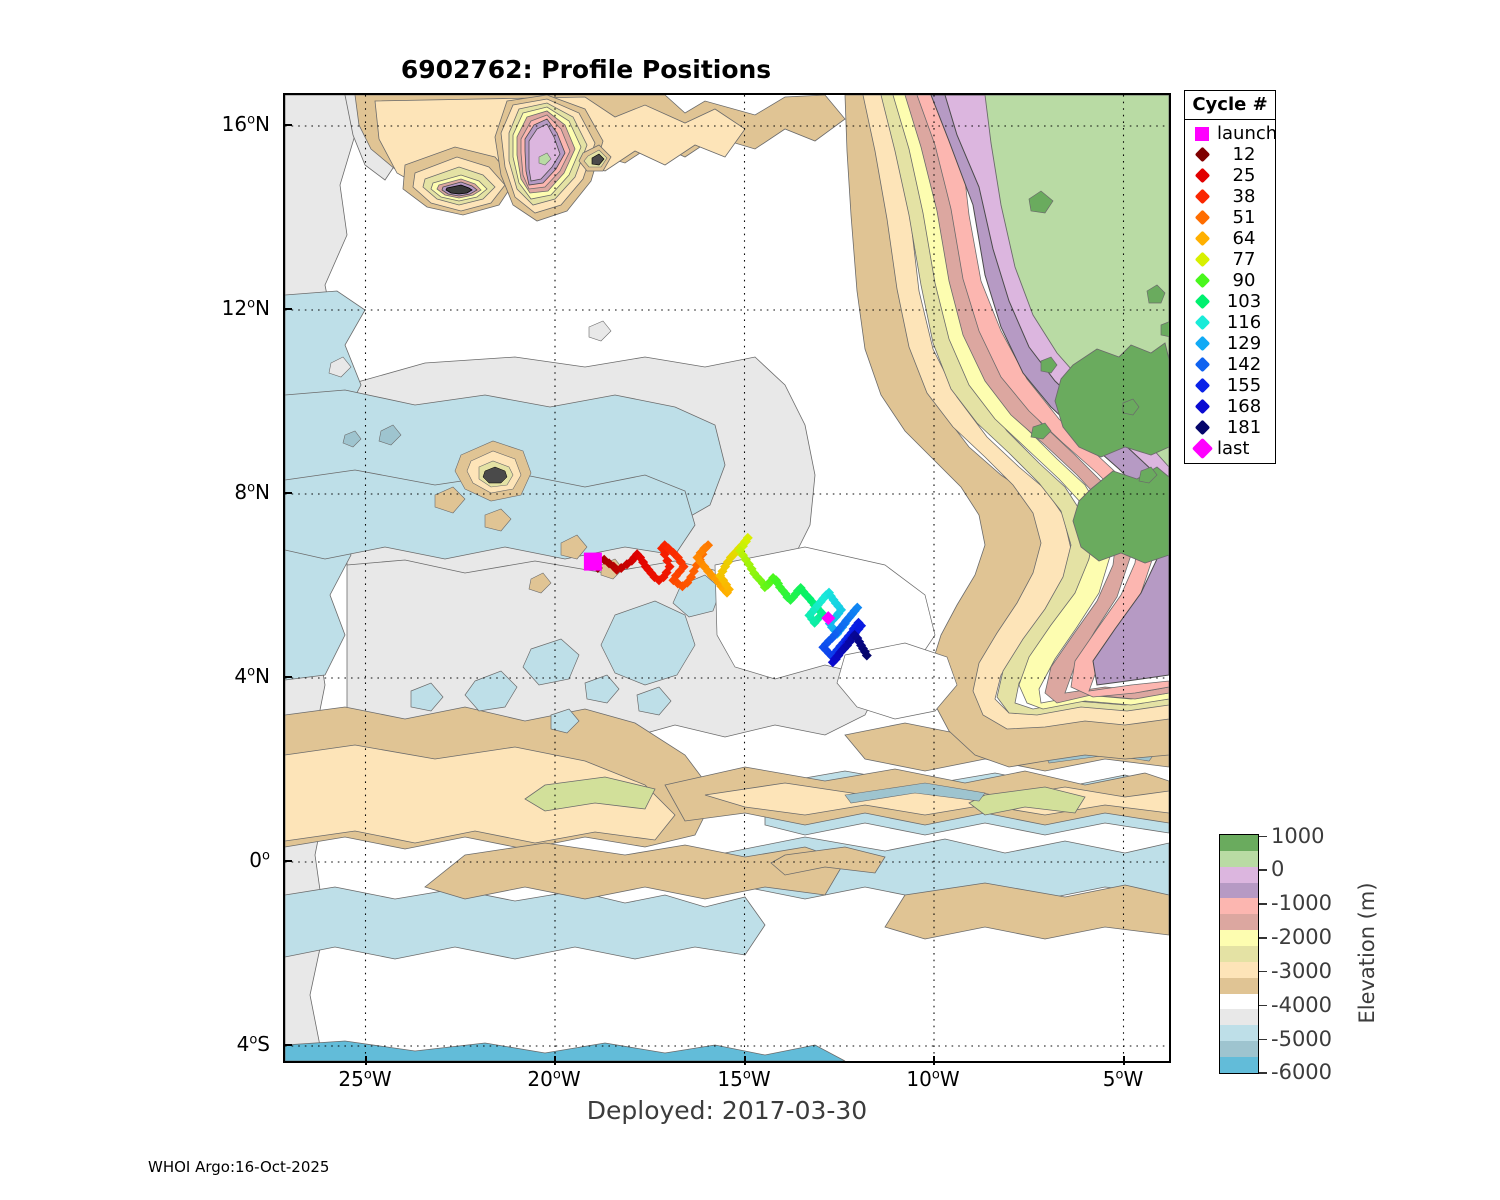 This screenshot has height=1200, width=1500. What do you see at coordinates (1302, 1072) in the screenshot?
I see `colorbar-ticklabel-7: -6000` at bounding box center [1302, 1072].